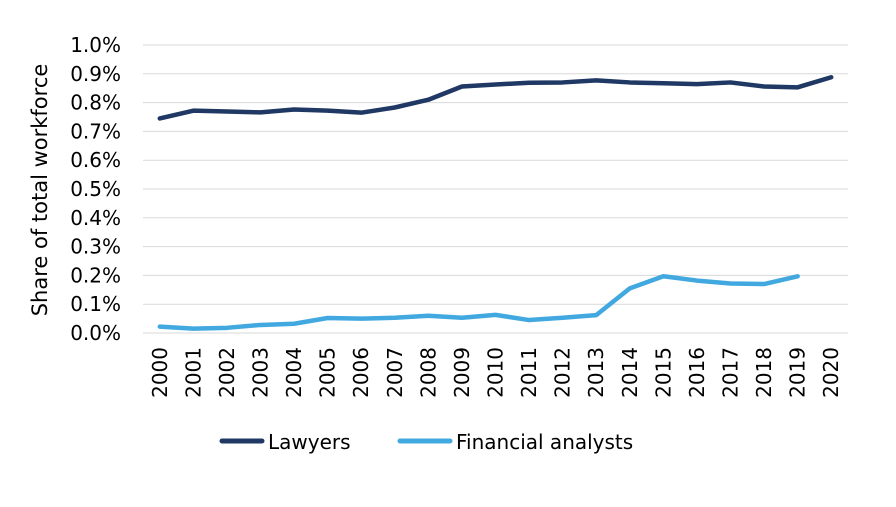  What do you see at coordinates (40, 190) in the screenshot?
I see `y-axis-label: Share of total workforce` at bounding box center [40, 190].